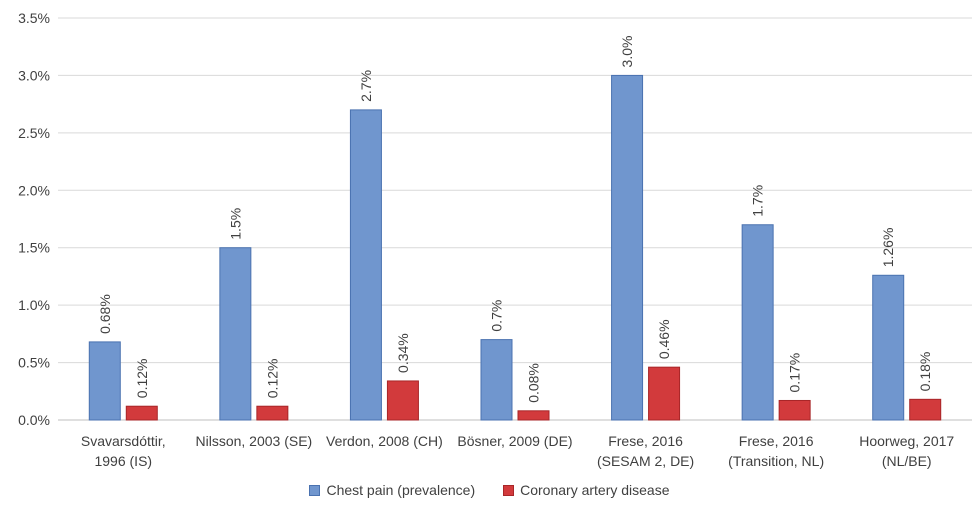 This screenshot has width=979, height=511. Describe the element at coordinates (34, 420) in the screenshot. I see `y-tick-label: 0.0%` at that location.